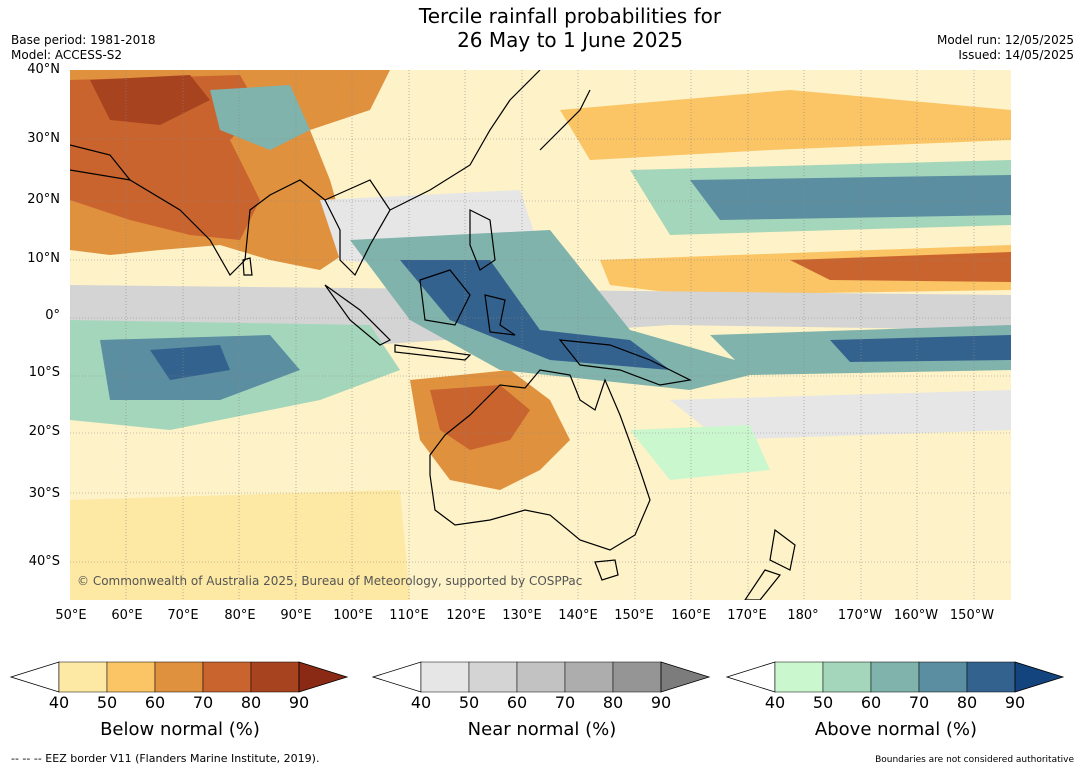 This screenshot has width=1085, height=770. Describe the element at coordinates (44, 493) in the screenshot. I see `lat-label-30s: 30°S` at that location.